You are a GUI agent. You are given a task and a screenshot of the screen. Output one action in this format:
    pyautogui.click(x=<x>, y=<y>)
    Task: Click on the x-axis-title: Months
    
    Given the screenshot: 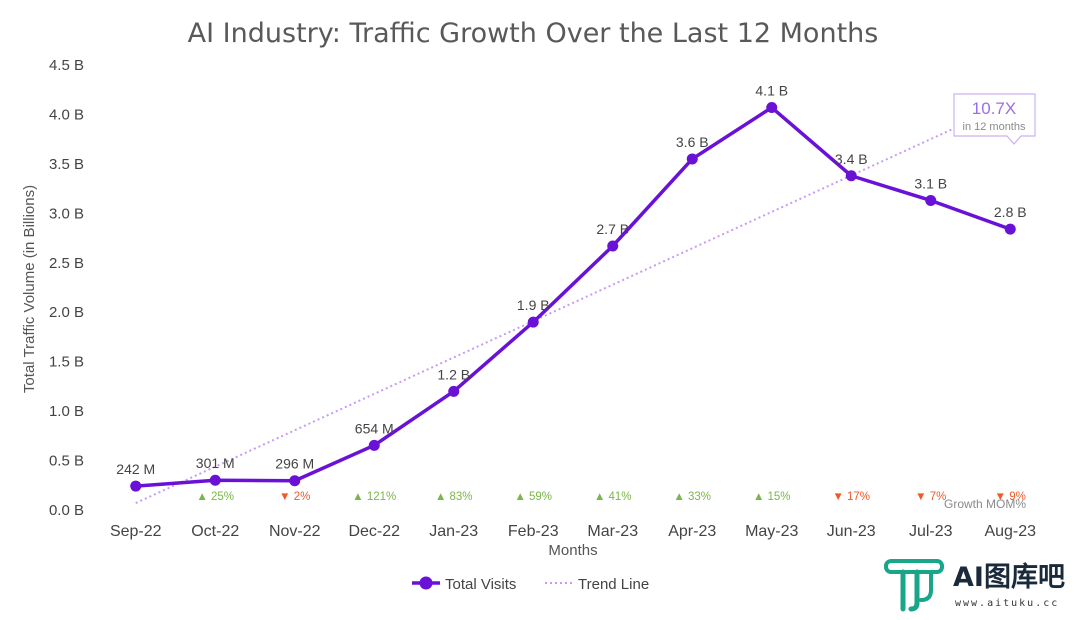 What is the action you would take?
    pyautogui.click(x=572, y=550)
    